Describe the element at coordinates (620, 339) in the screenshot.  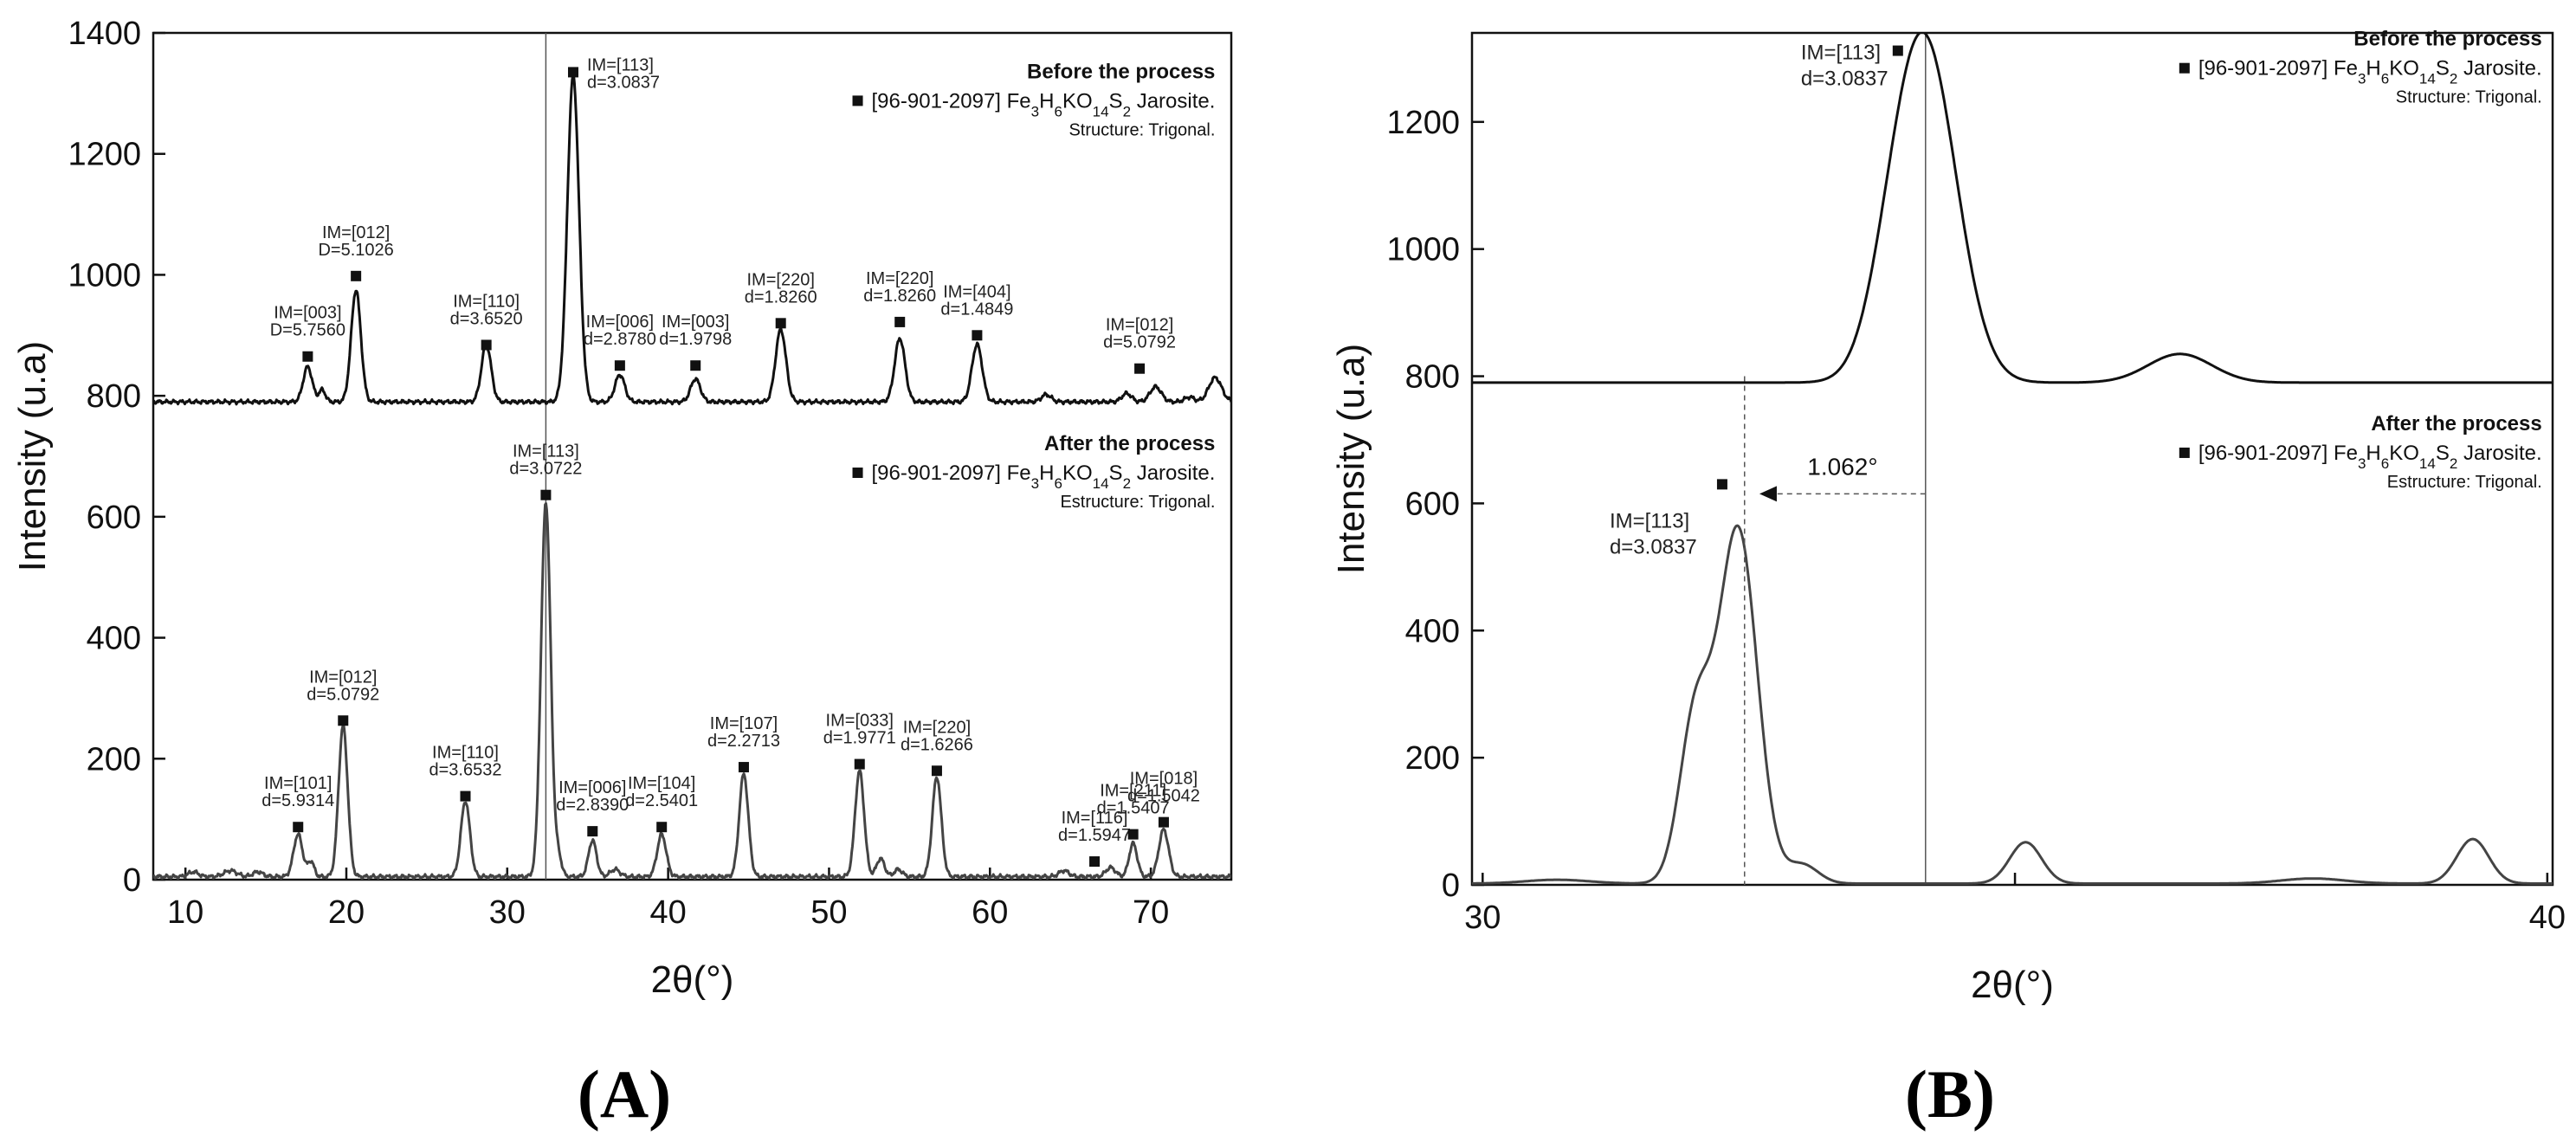
I see `peak-annotation: d=2.8780` at that location.